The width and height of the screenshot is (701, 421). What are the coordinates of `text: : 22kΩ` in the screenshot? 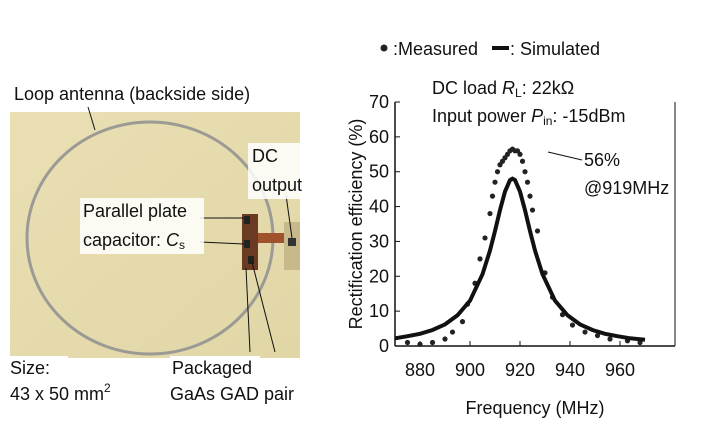 It's located at (548, 88).